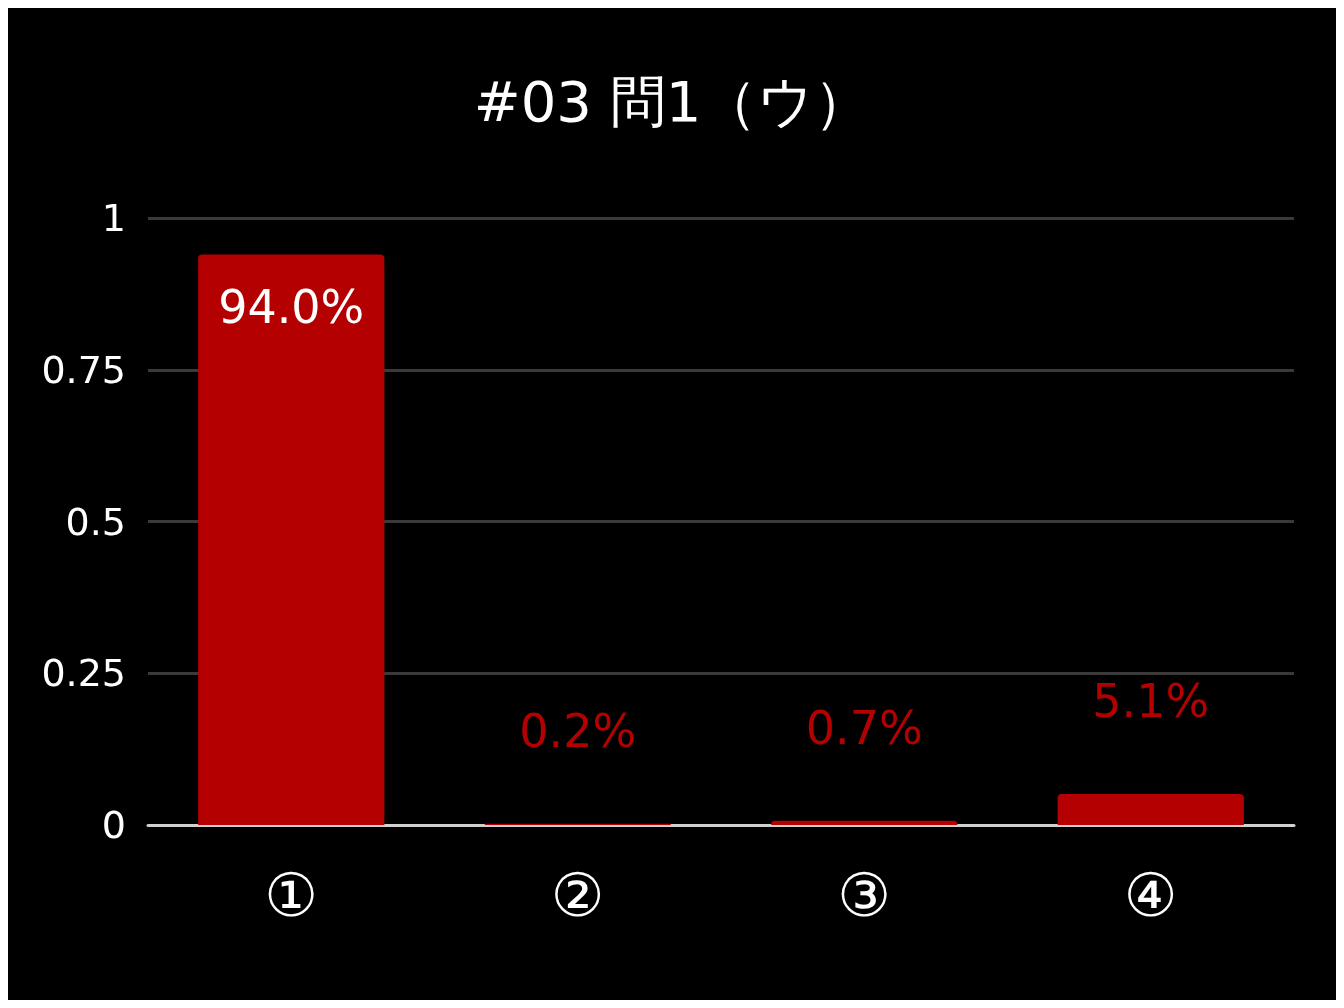 The height and width of the screenshot is (1008, 1344). What do you see at coordinates (291, 895) in the screenshot?
I see `x-tick-label: ①` at bounding box center [291, 895].